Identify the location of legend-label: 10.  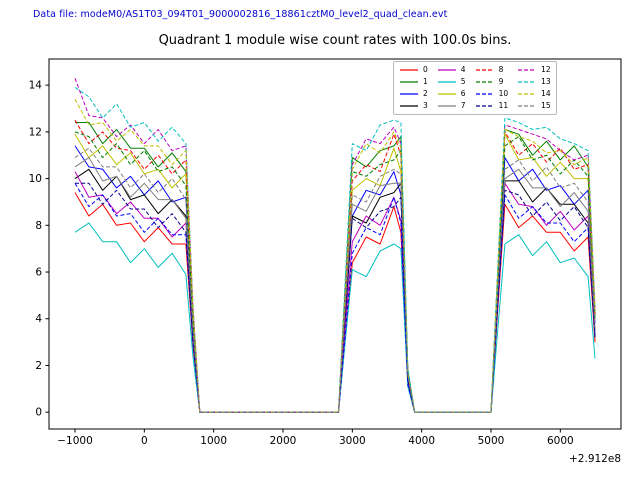
(503, 93).